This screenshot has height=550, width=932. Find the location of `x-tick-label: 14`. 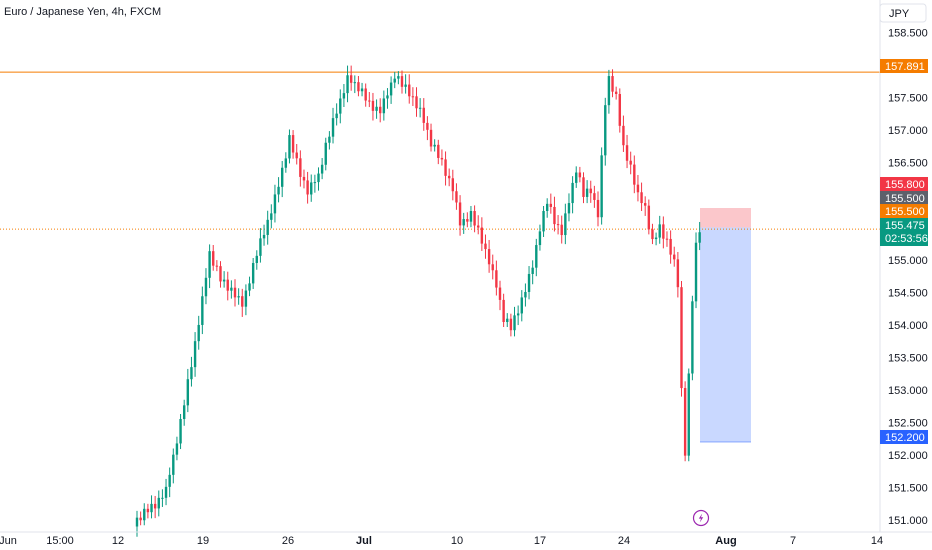

x-tick-label: 14 is located at coordinates (877, 541).